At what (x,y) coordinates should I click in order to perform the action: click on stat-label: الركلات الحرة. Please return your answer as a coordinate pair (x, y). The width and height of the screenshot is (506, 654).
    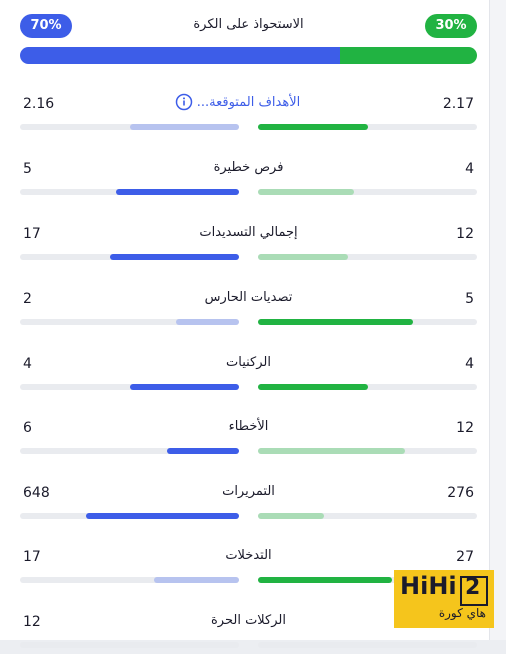
    Looking at the image, I should click on (248, 620).